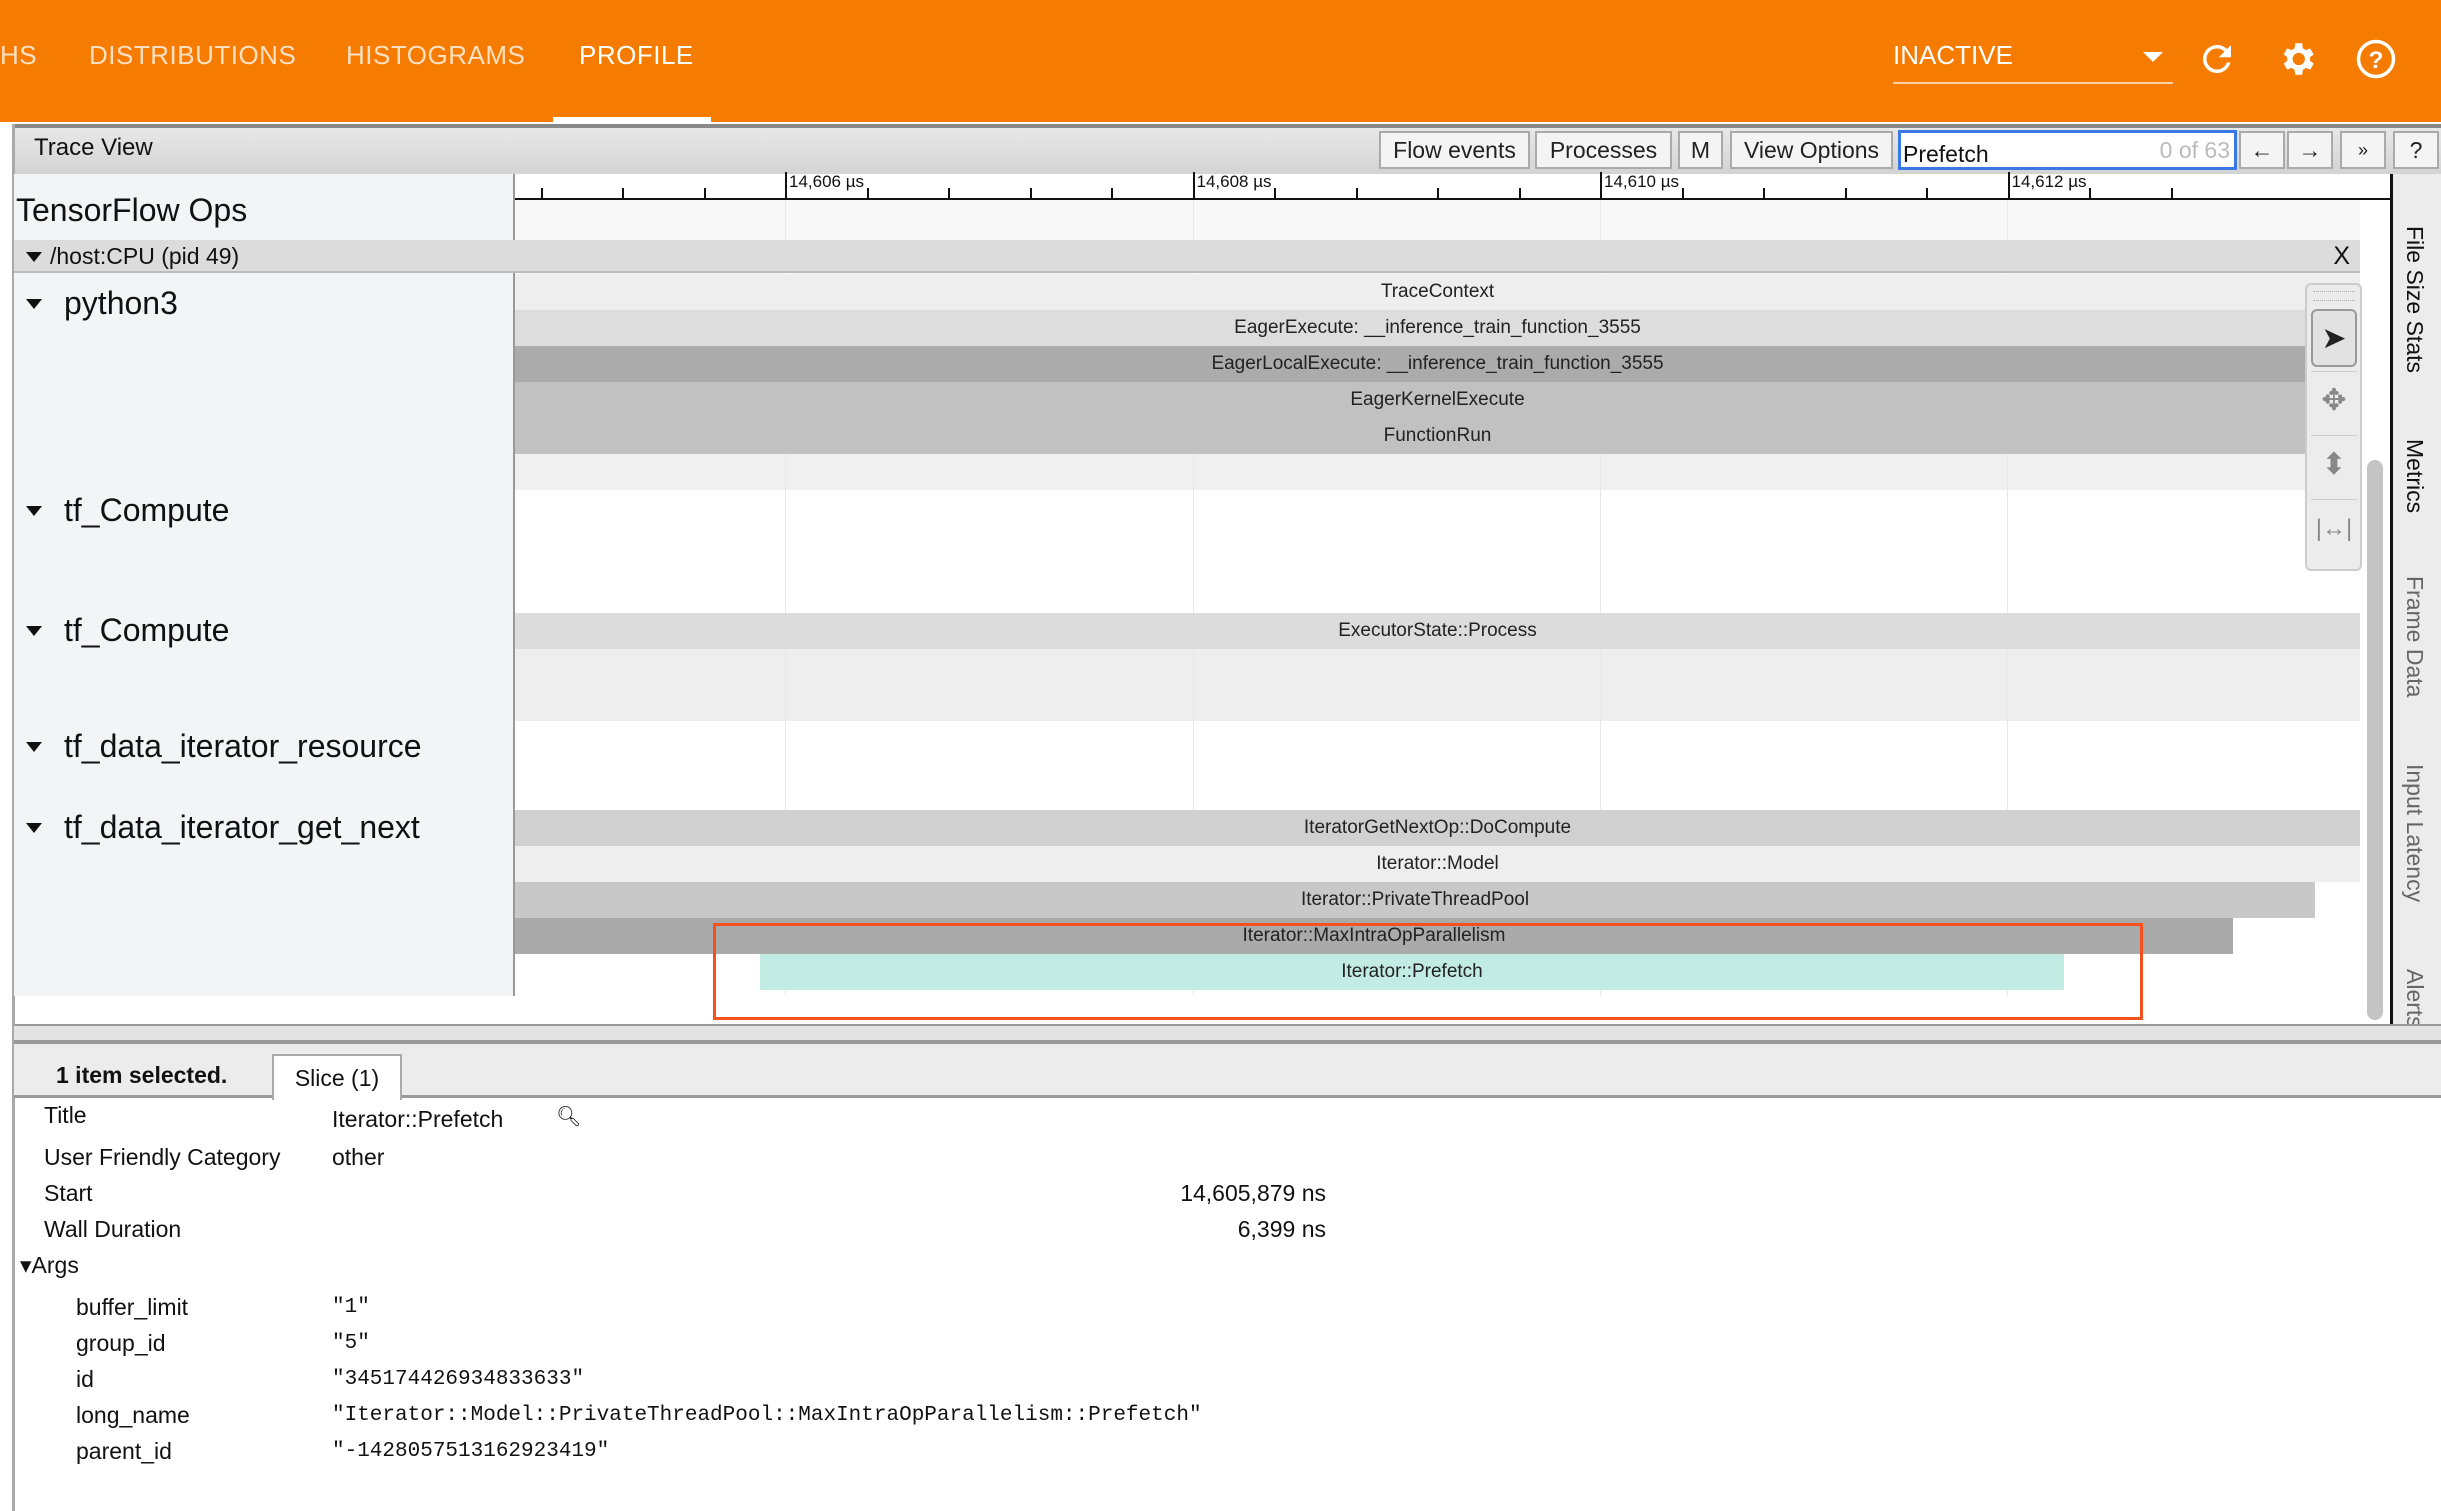 This screenshot has height=1511, width=2441. Describe the element at coordinates (264, 585) in the screenshot. I see `track-labels-panel` at that location.